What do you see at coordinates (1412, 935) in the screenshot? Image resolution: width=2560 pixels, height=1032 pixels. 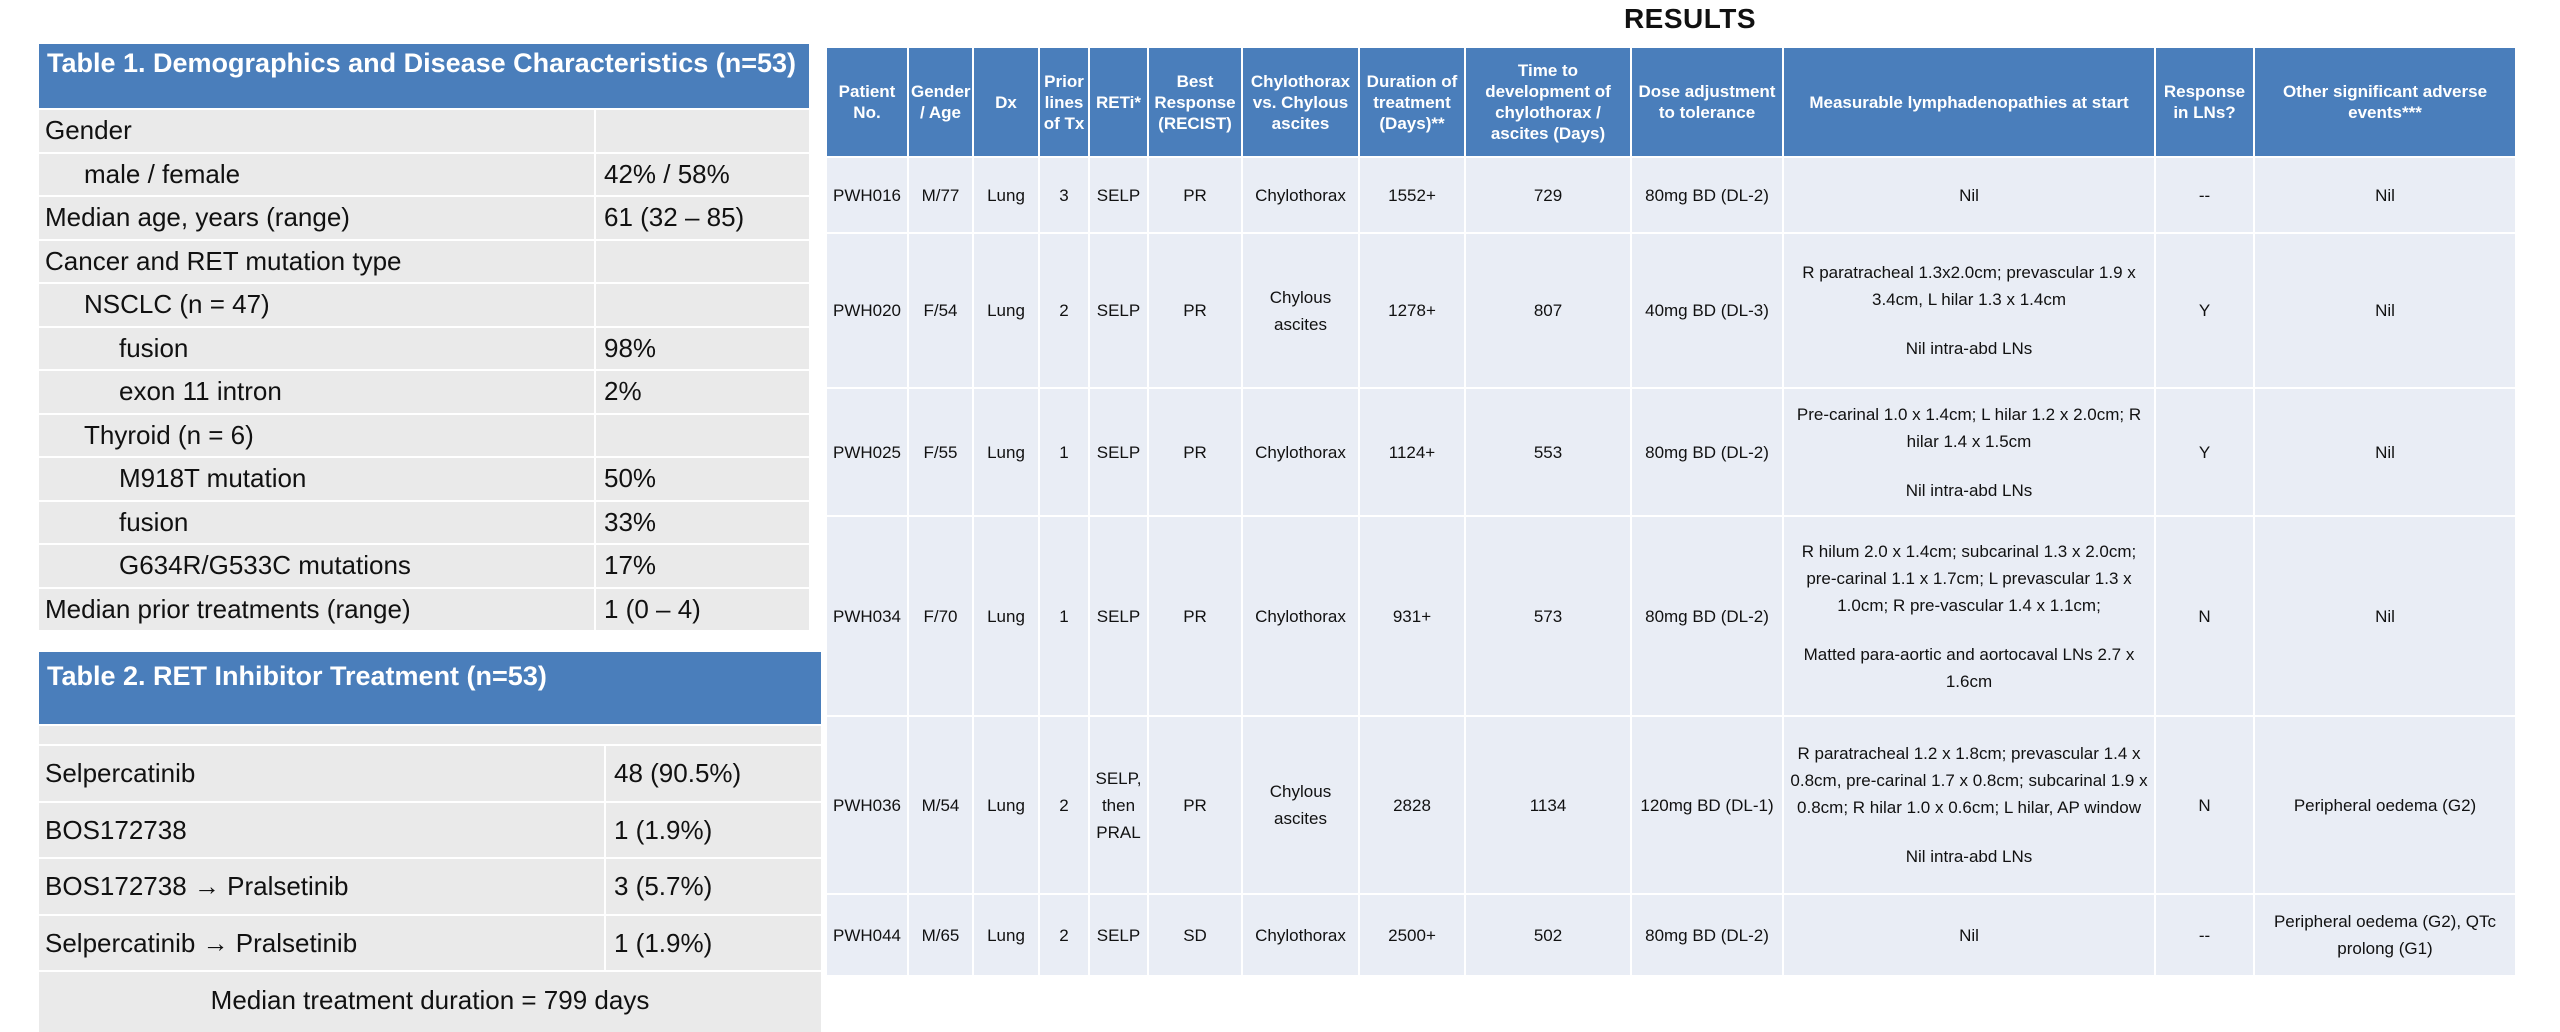 I see `results-cell-duration: 2500+` at bounding box center [1412, 935].